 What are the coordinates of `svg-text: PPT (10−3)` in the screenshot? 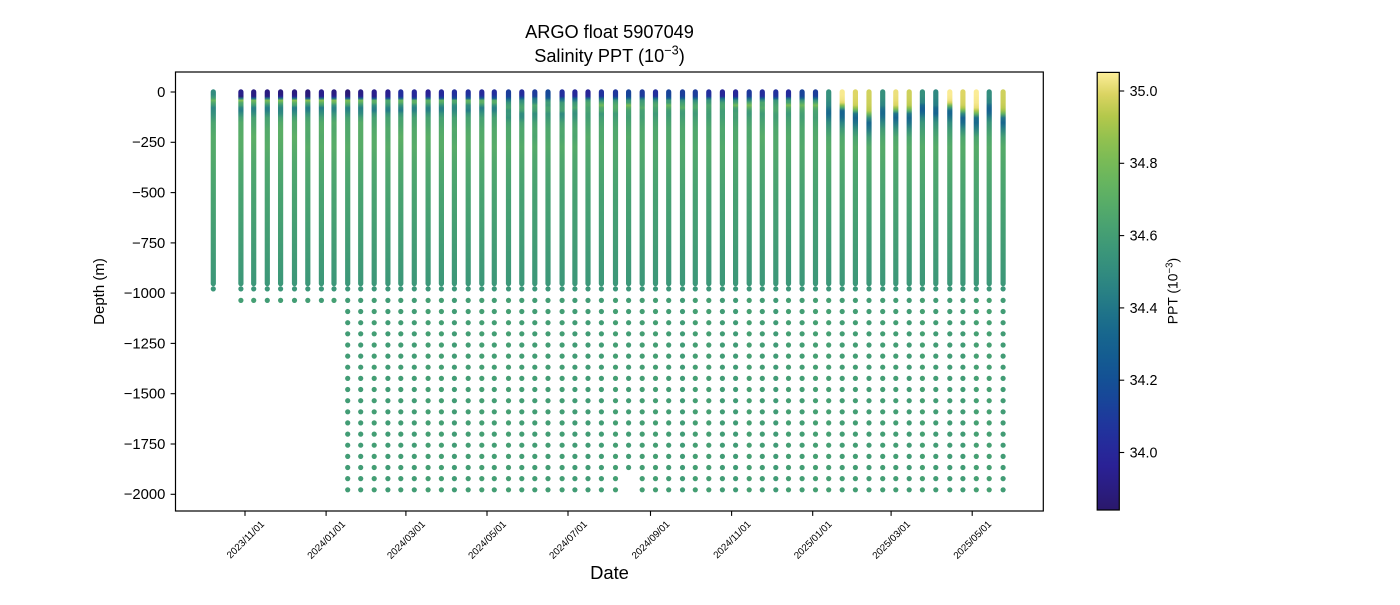 It's located at (1173, 291).